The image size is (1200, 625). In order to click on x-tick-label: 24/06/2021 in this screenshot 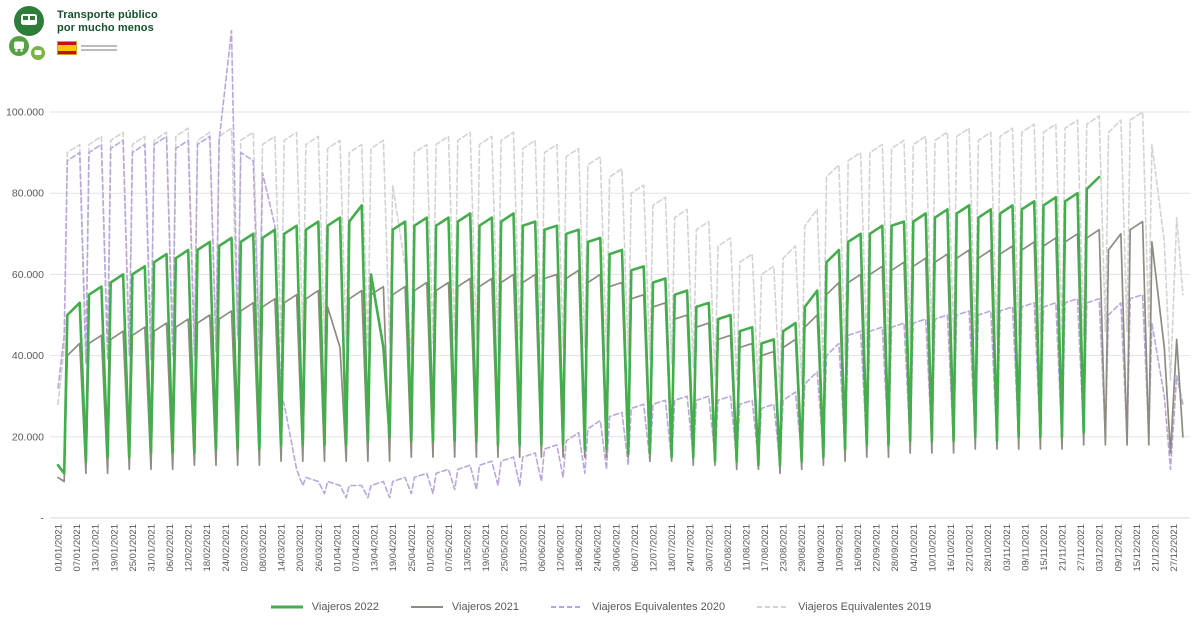, I will do `click(598, 548)`.